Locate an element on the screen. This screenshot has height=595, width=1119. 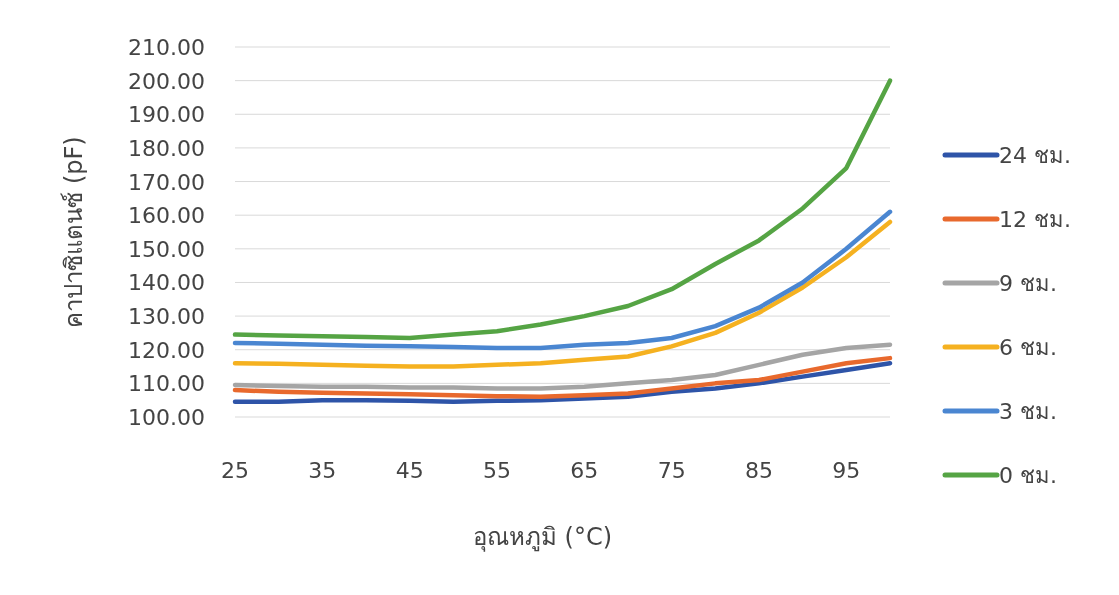
legend-label: 12 ชม. is located at coordinates (1035, 219).